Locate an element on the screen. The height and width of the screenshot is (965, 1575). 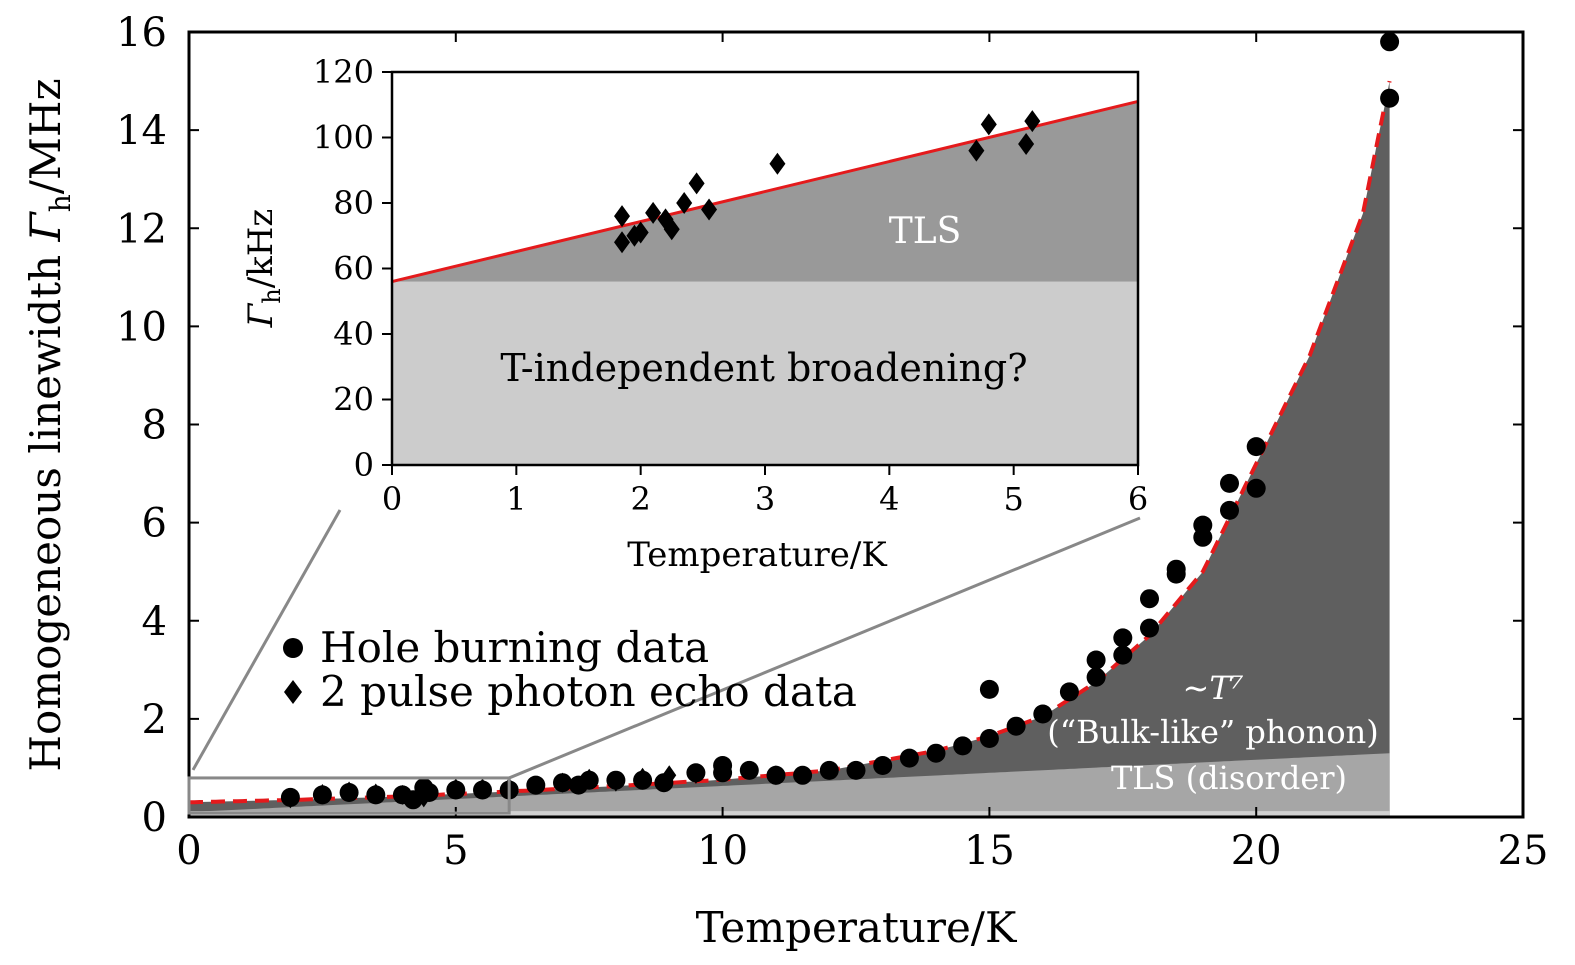
x-tick-label: 0 is located at coordinates (188, 851).